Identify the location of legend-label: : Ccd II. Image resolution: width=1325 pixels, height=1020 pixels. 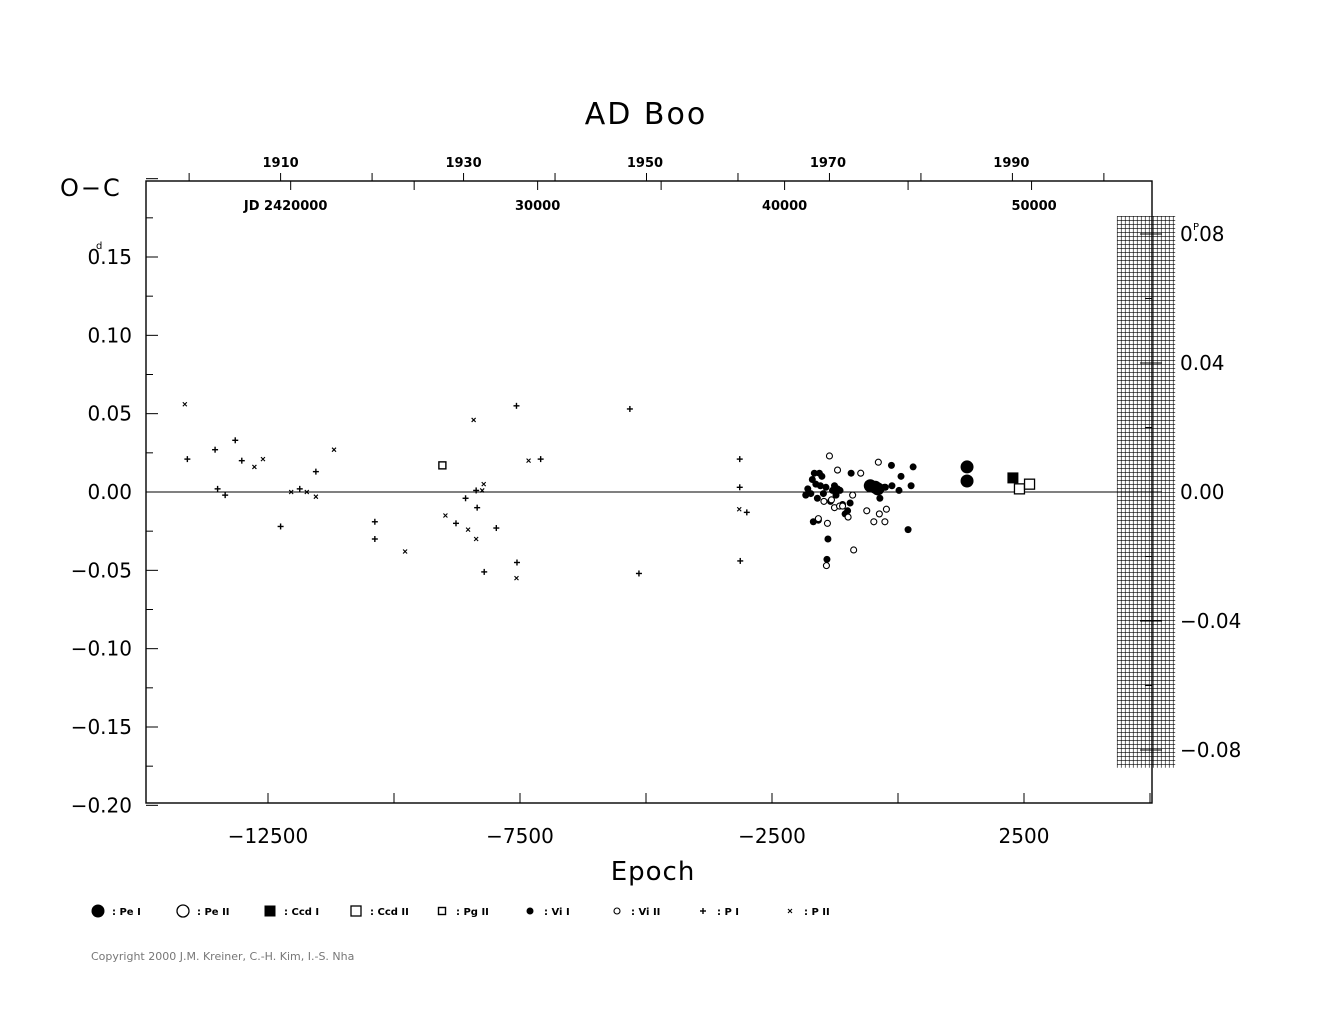
(389, 912).